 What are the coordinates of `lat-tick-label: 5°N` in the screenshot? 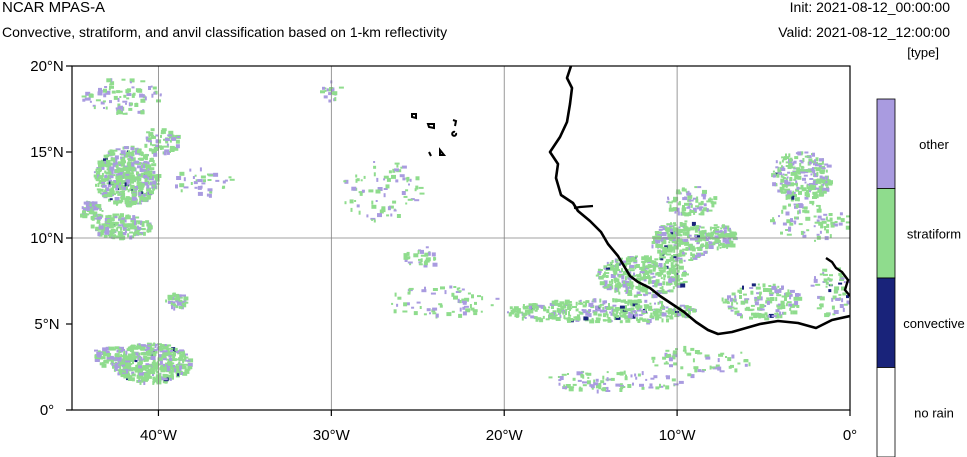 It's located at (46, 324).